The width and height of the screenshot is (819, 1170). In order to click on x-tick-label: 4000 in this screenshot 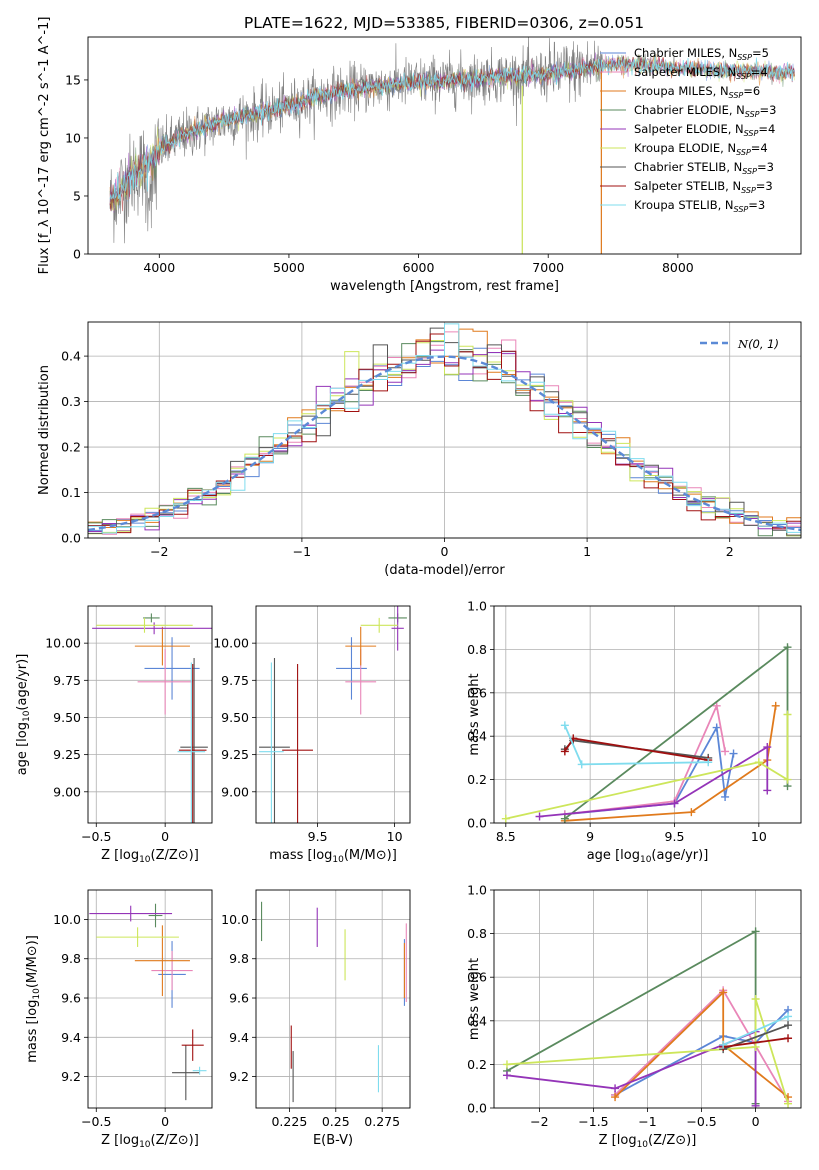, I will do `click(159, 267)`.